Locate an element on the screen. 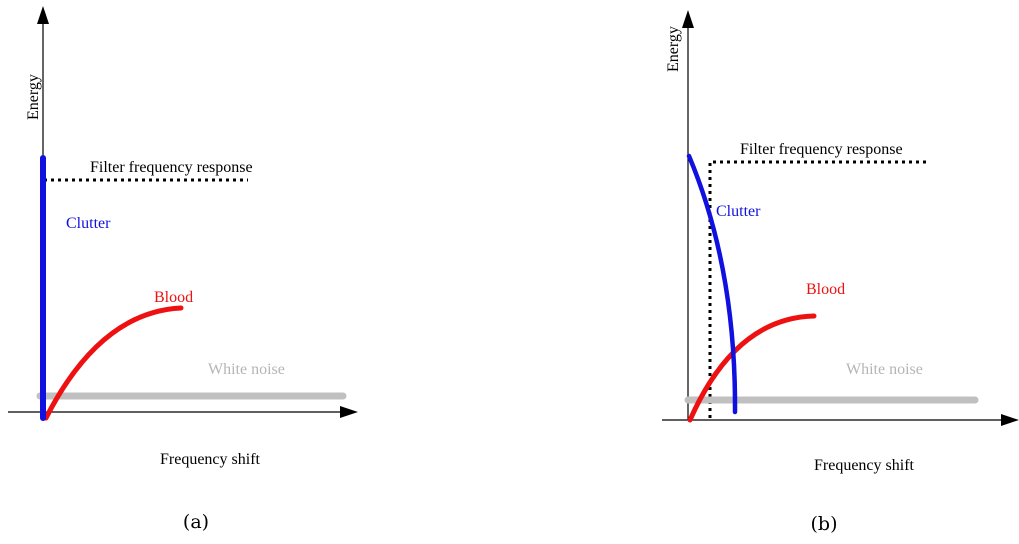 This screenshot has width=1019, height=544. x-axis-arrow-b is located at coordinates (1010, 420).